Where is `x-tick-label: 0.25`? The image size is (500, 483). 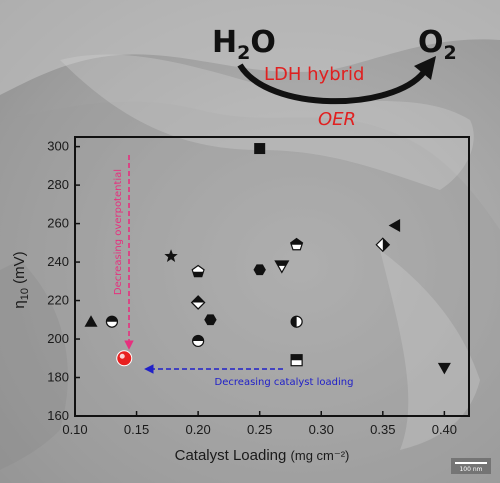 x-tick-label: 0.25 is located at coordinates (259, 429).